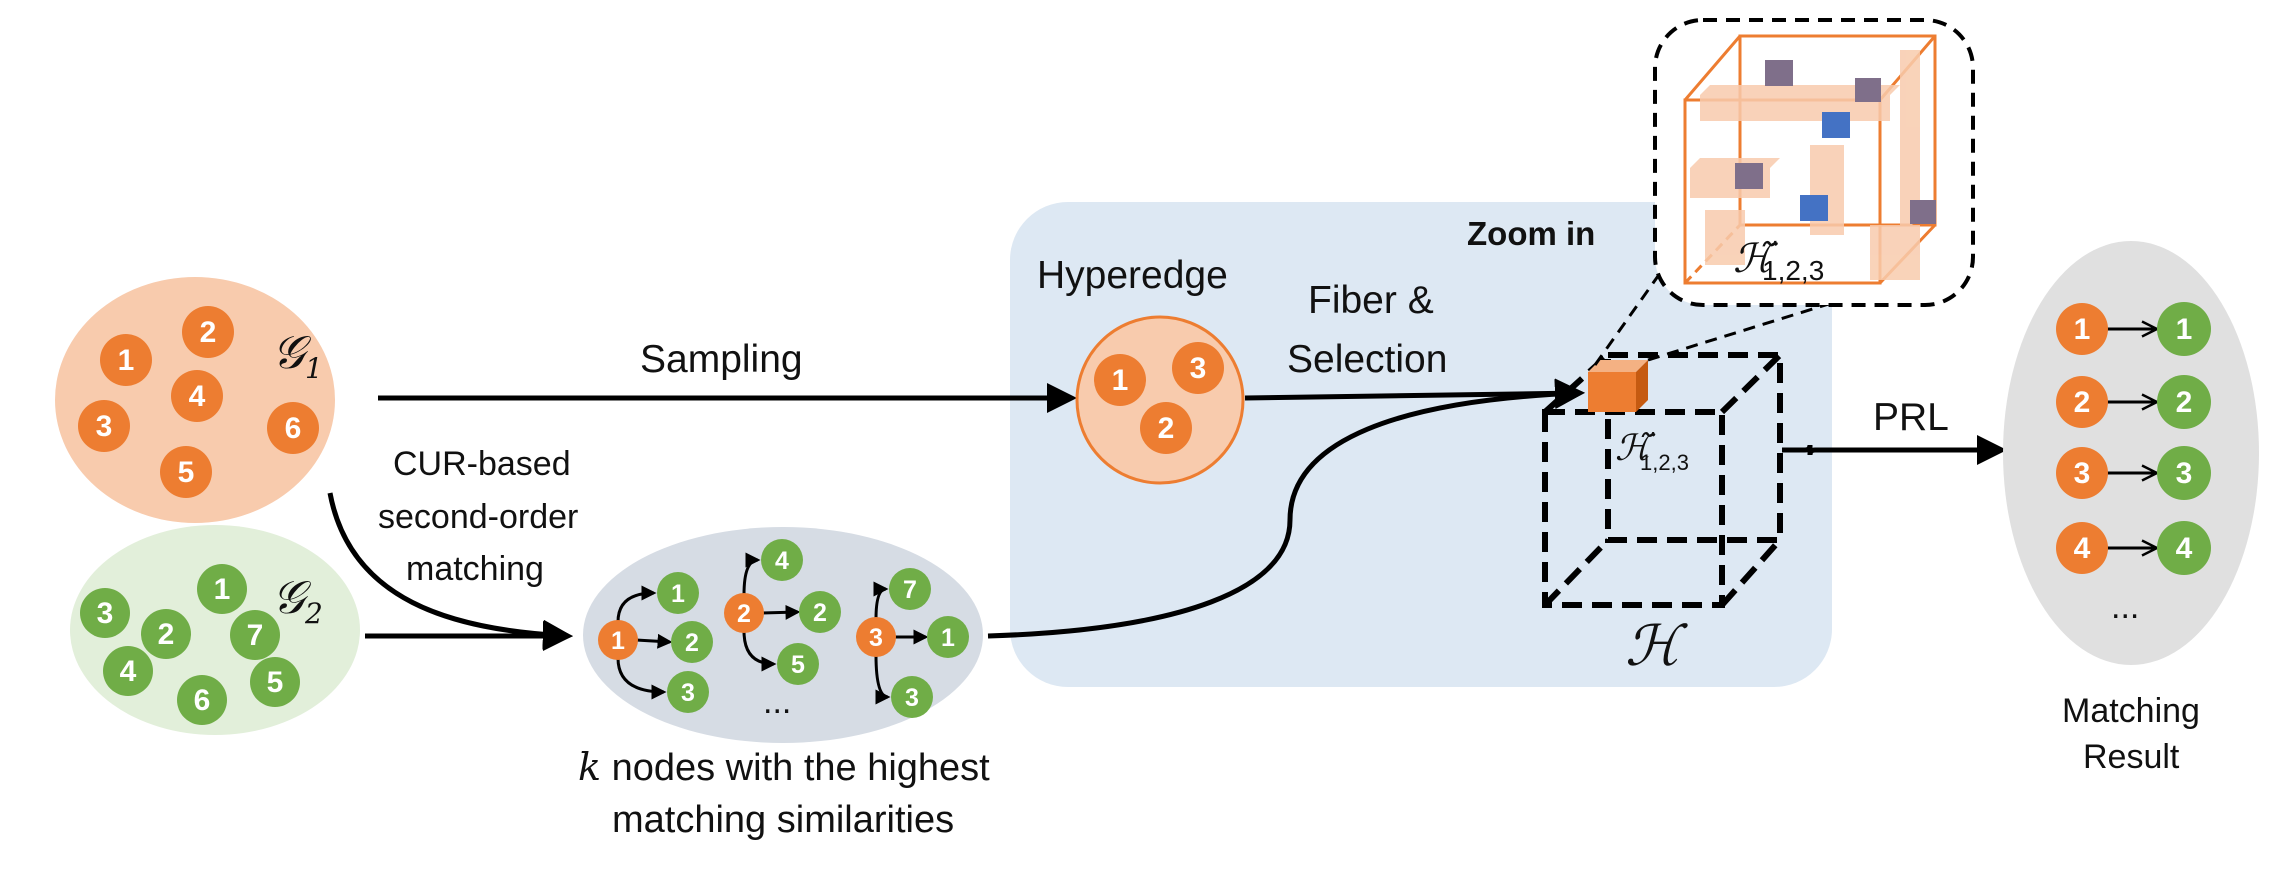 The height and width of the screenshot is (871, 2281). I want to click on sub-tensor-index: 1,2,3, so click(1664, 462).